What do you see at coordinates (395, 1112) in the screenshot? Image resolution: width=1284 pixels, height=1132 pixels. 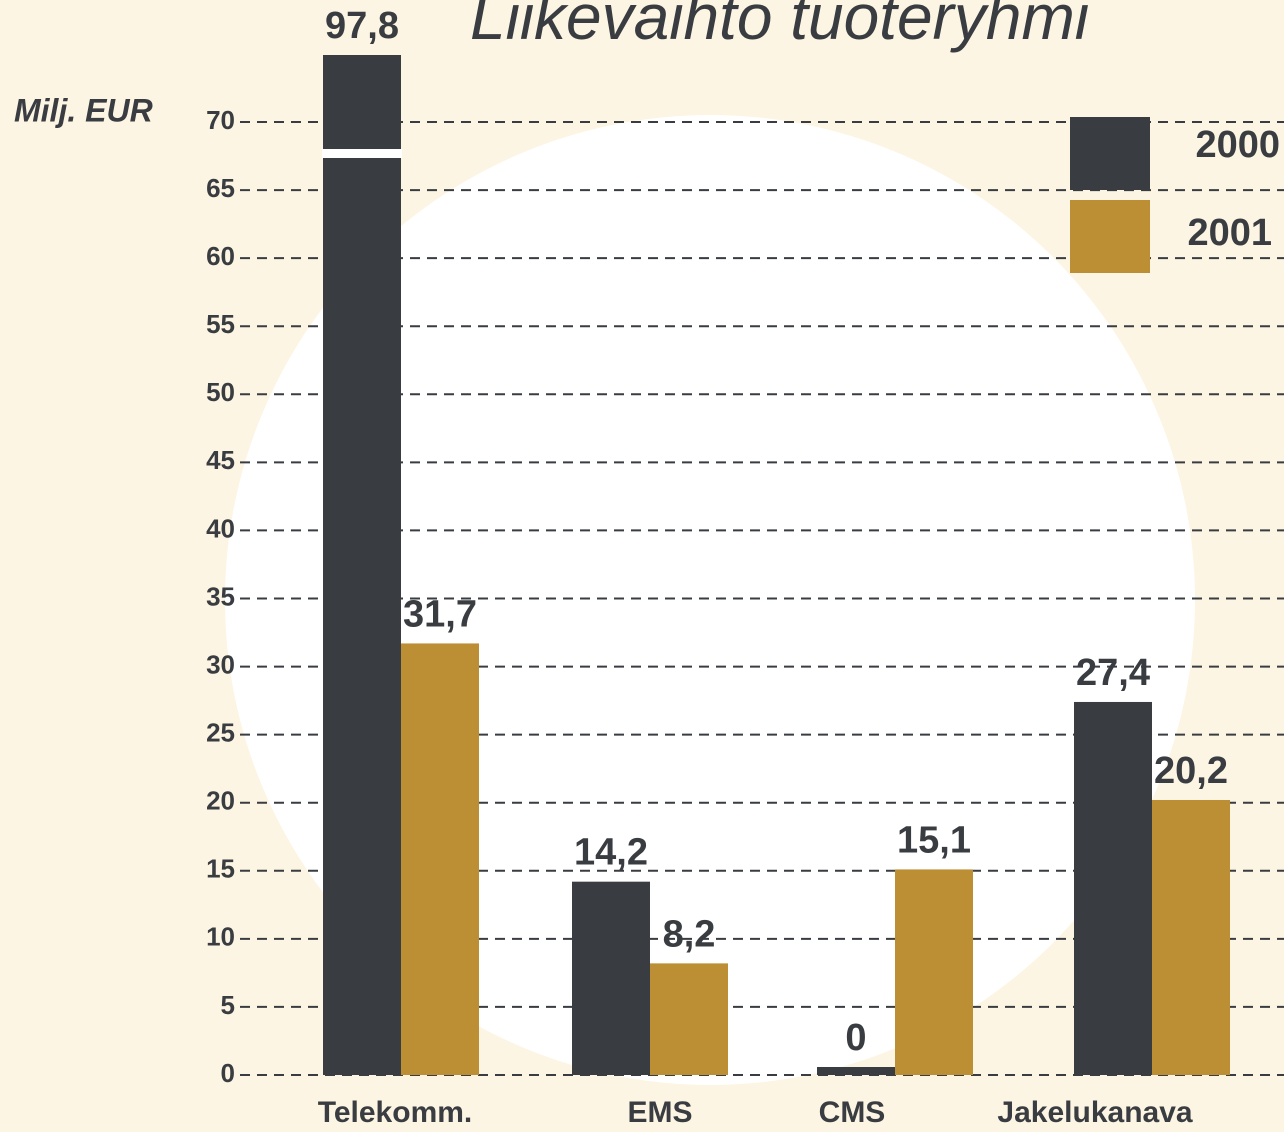 I see `x-tick-label: Telekomm.` at bounding box center [395, 1112].